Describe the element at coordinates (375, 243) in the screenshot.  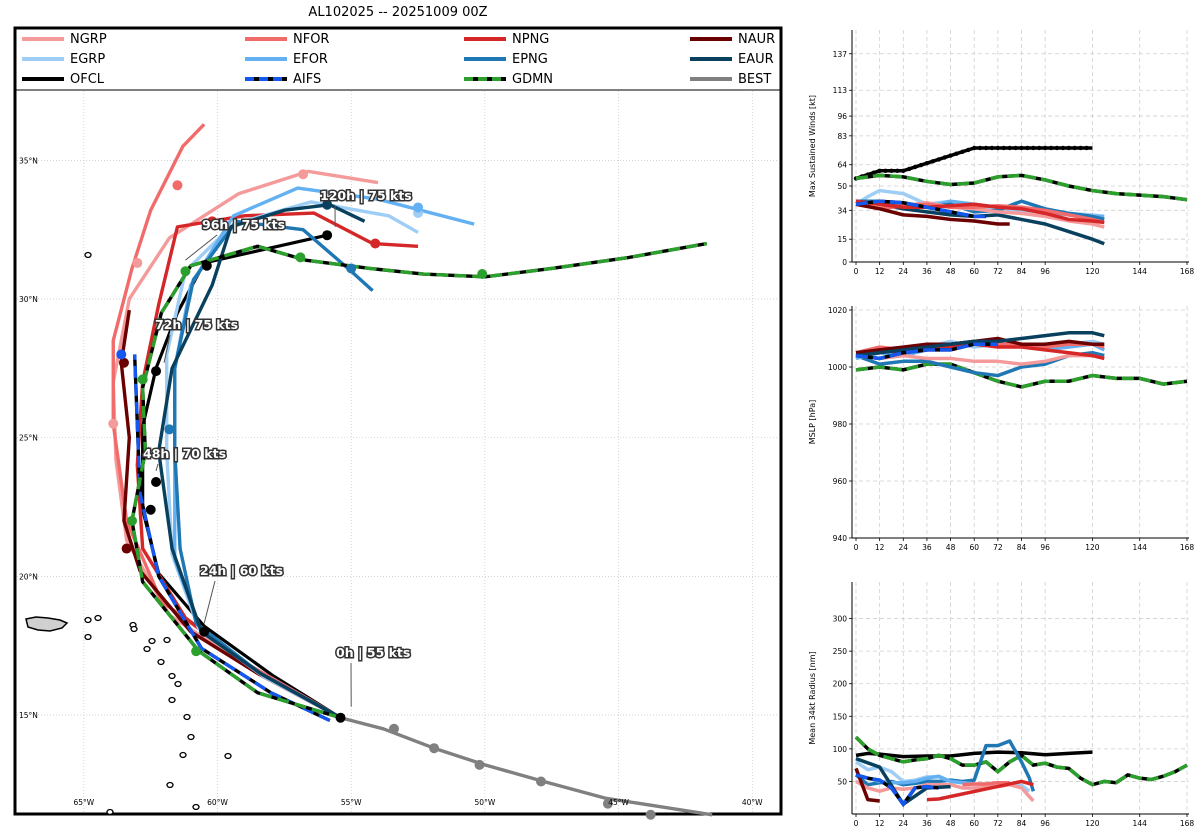
I see `track-marker-npng` at that location.